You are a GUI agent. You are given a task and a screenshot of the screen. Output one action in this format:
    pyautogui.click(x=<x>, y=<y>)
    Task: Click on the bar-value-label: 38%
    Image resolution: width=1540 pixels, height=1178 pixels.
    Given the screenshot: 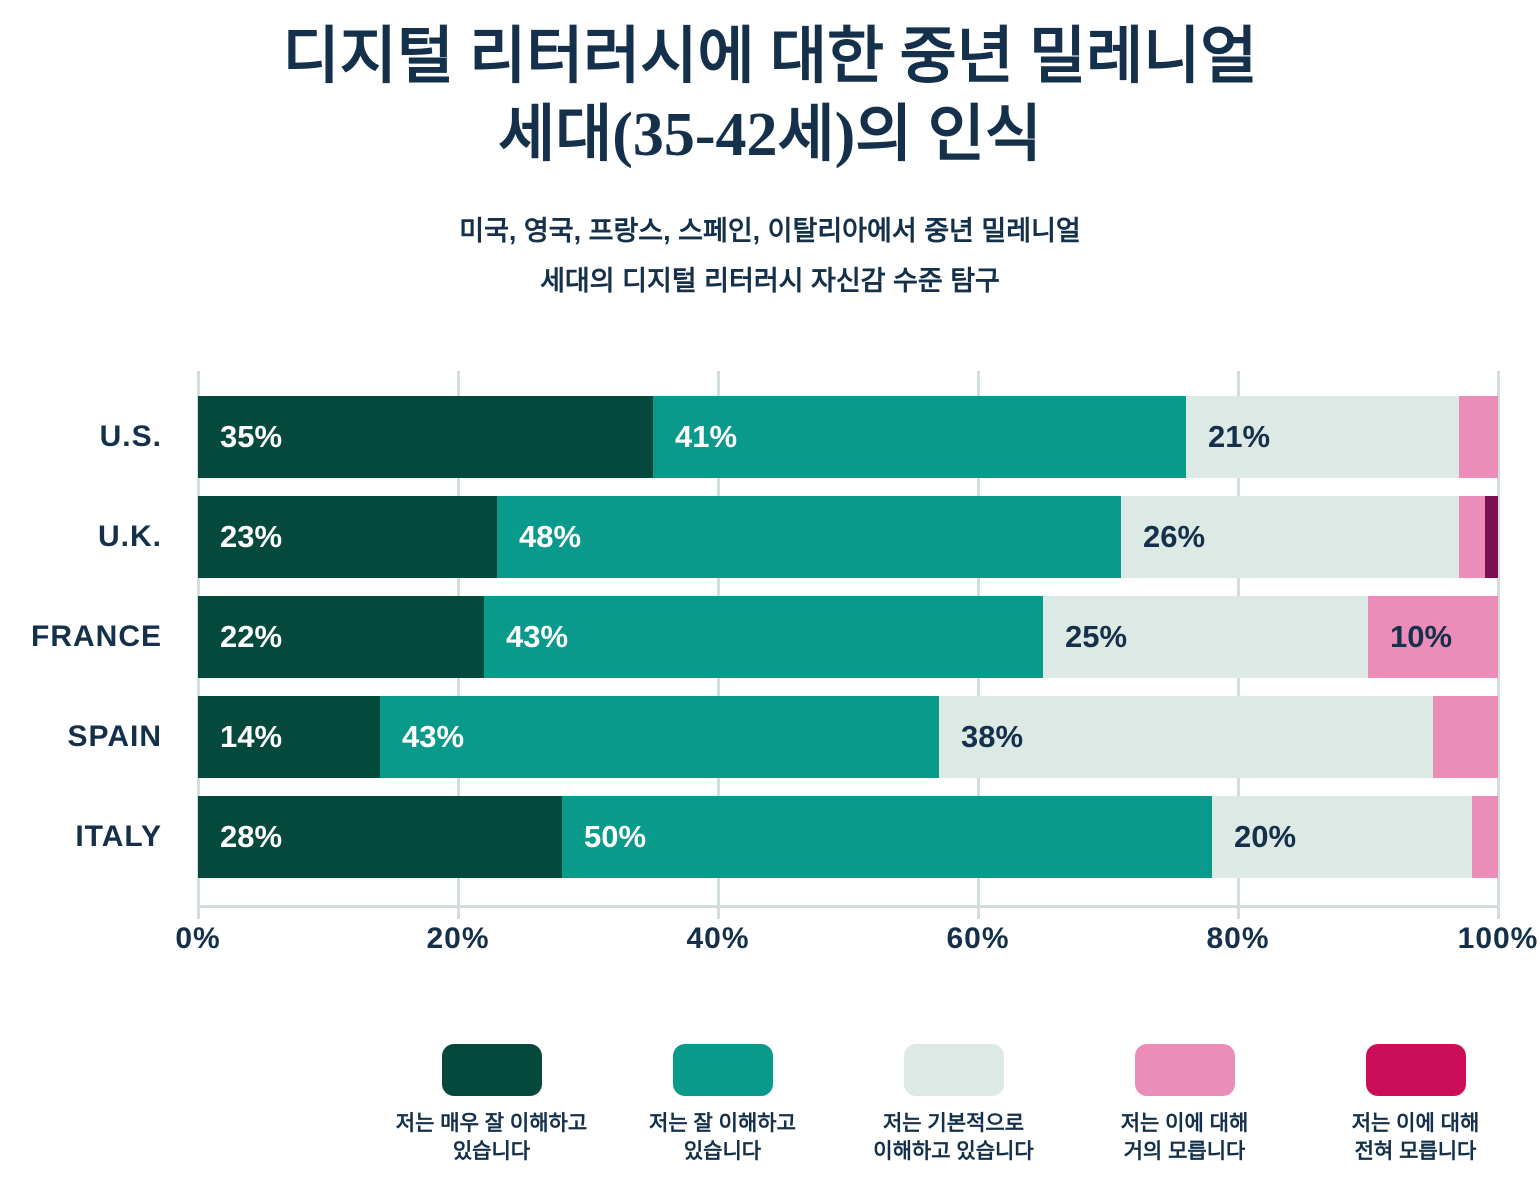 What is the action you would take?
    pyautogui.click(x=992, y=736)
    